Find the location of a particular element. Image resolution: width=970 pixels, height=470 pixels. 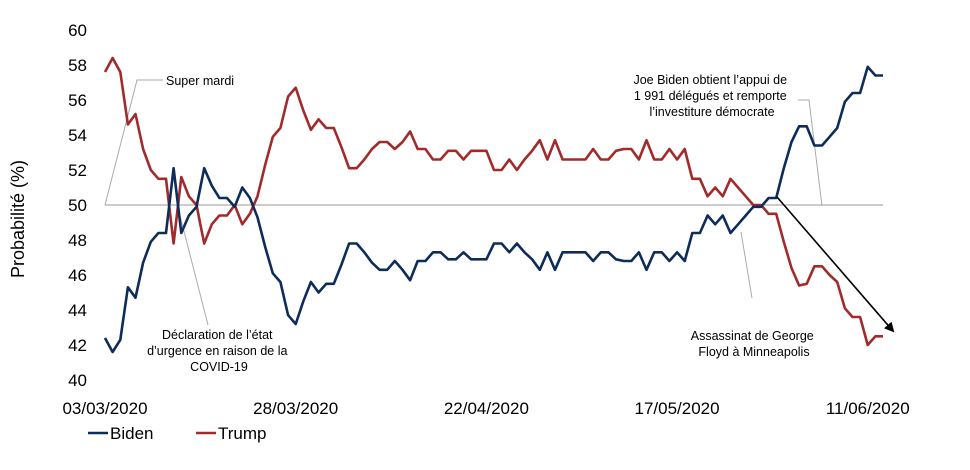

y-tick-label: 40 is located at coordinates (77, 380).